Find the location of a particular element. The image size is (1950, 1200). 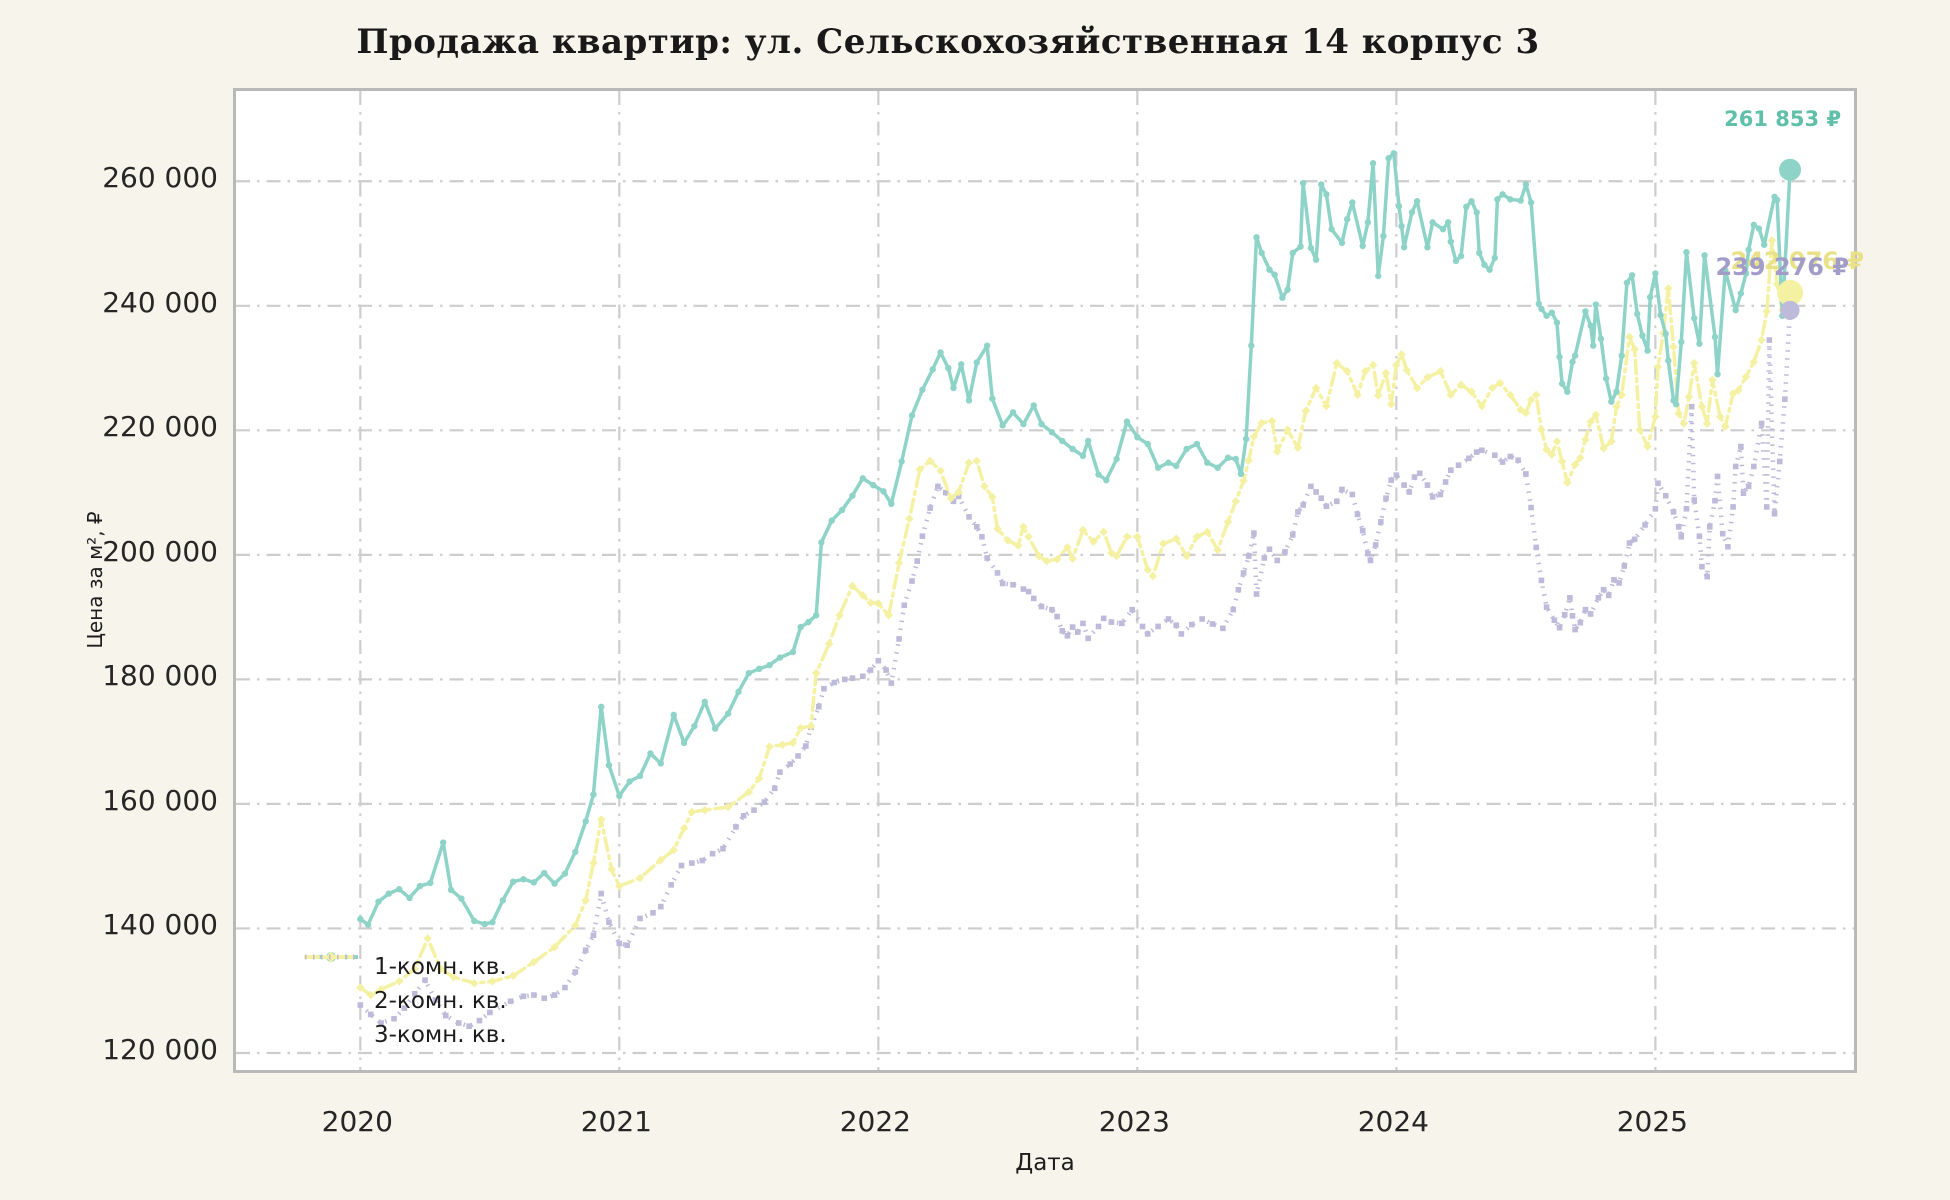

y-tick-label: 120 000 is located at coordinates (160, 1049).